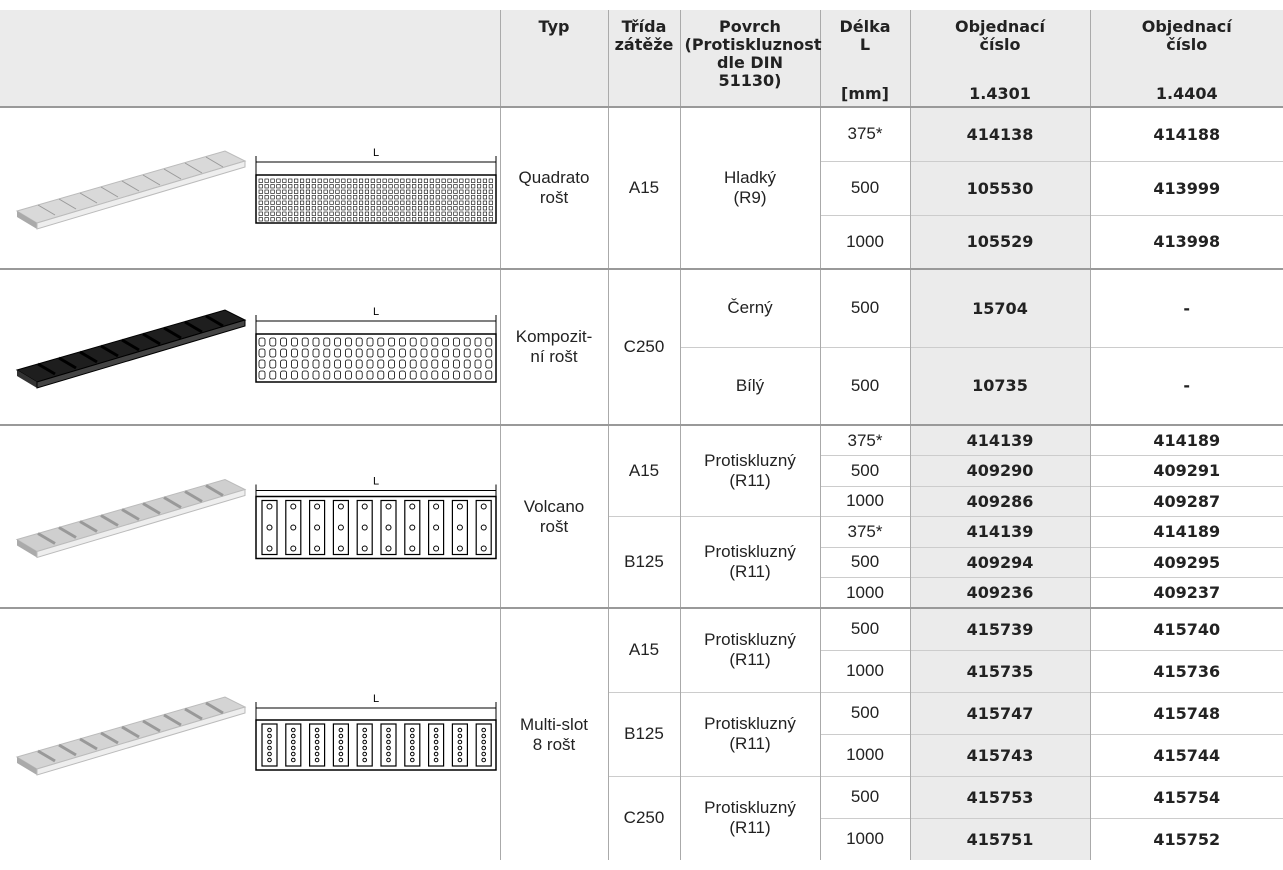  Describe the element at coordinates (749, 562) in the screenshot. I see `surface-cell: Protiskluzný (R11)` at that location.